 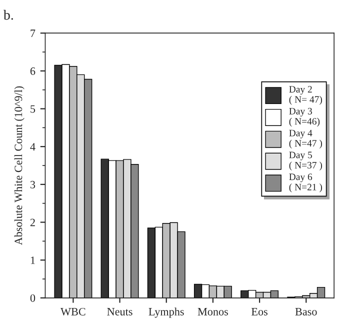 What do you see at coordinates (33, 146) in the screenshot?
I see `y-tick-label: 4` at bounding box center [33, 146].